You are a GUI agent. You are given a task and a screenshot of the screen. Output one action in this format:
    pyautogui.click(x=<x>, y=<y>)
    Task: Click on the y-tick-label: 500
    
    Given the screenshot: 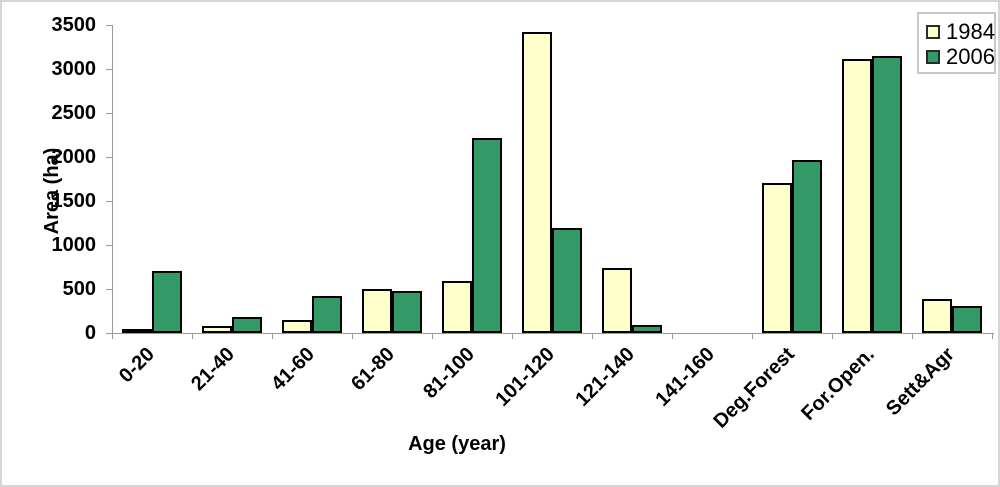 What is the action you would take?
    pyautogui.click(x=79, y=289)
    